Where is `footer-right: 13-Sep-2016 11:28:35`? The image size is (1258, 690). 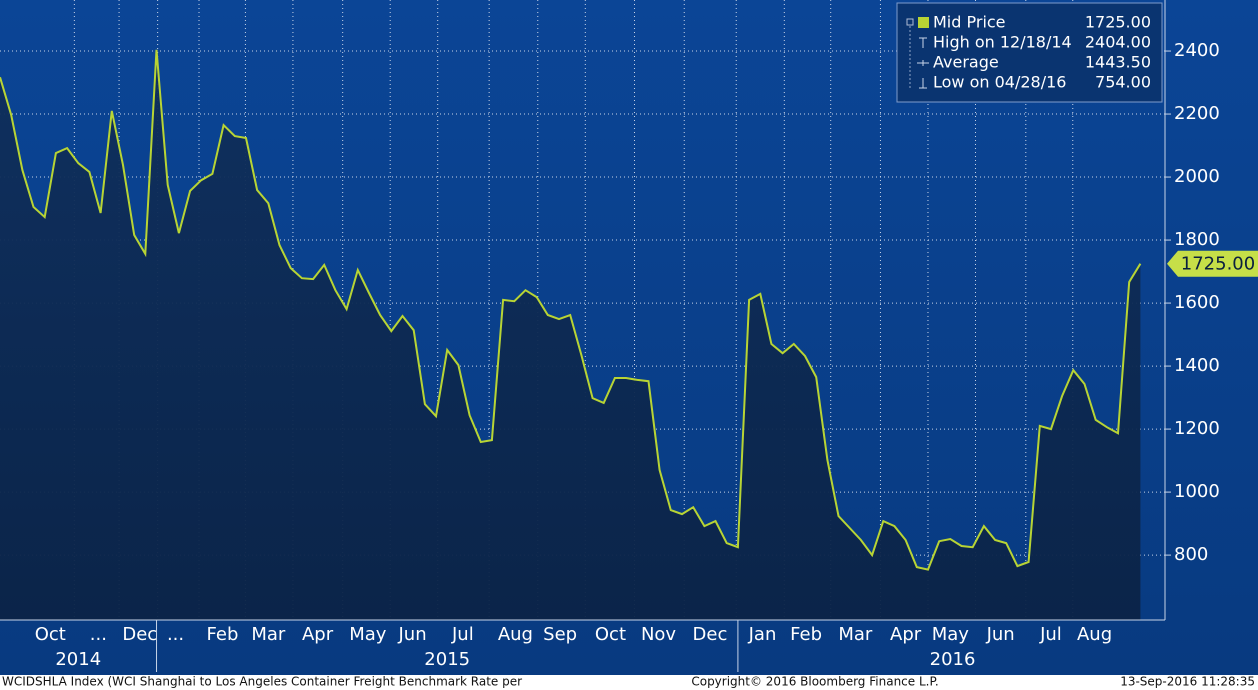
footer-right: 13-Sep-2016 11:28:35 is located at coordinates (1187, 682).